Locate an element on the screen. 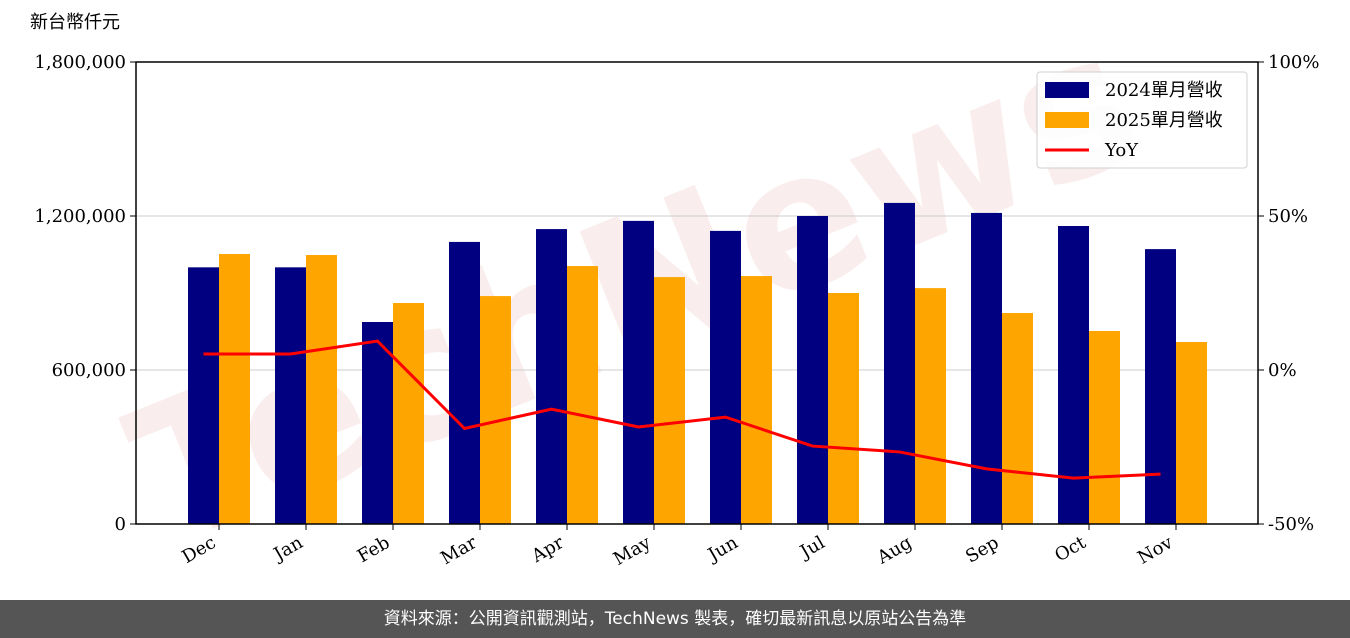  x-tick-label: Mar is located at coordinates (459, 550).